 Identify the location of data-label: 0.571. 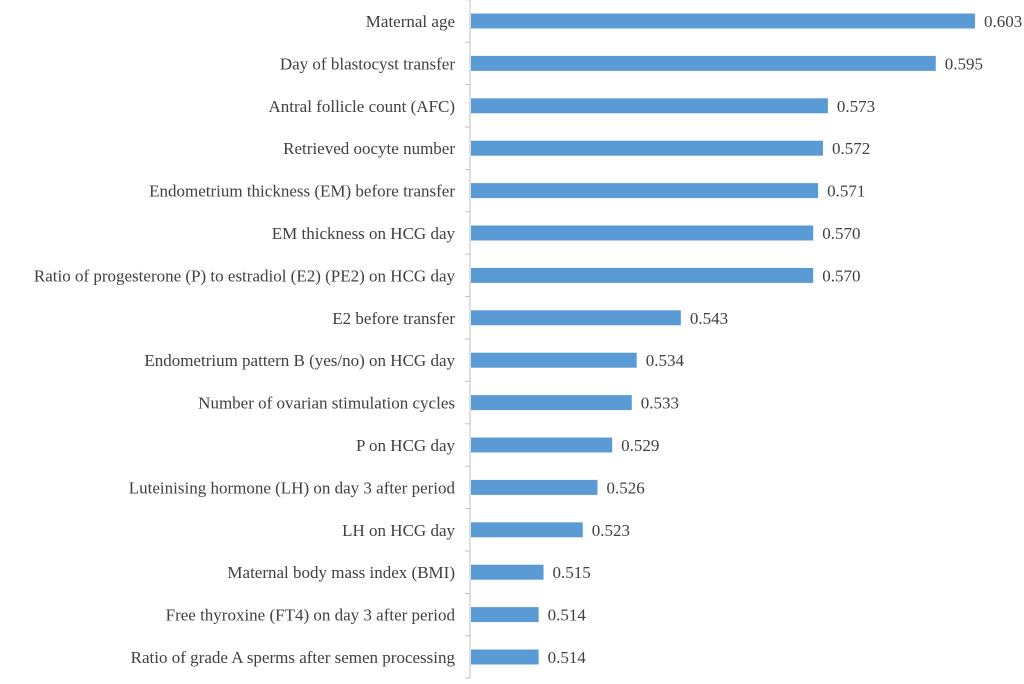
(846, 191).